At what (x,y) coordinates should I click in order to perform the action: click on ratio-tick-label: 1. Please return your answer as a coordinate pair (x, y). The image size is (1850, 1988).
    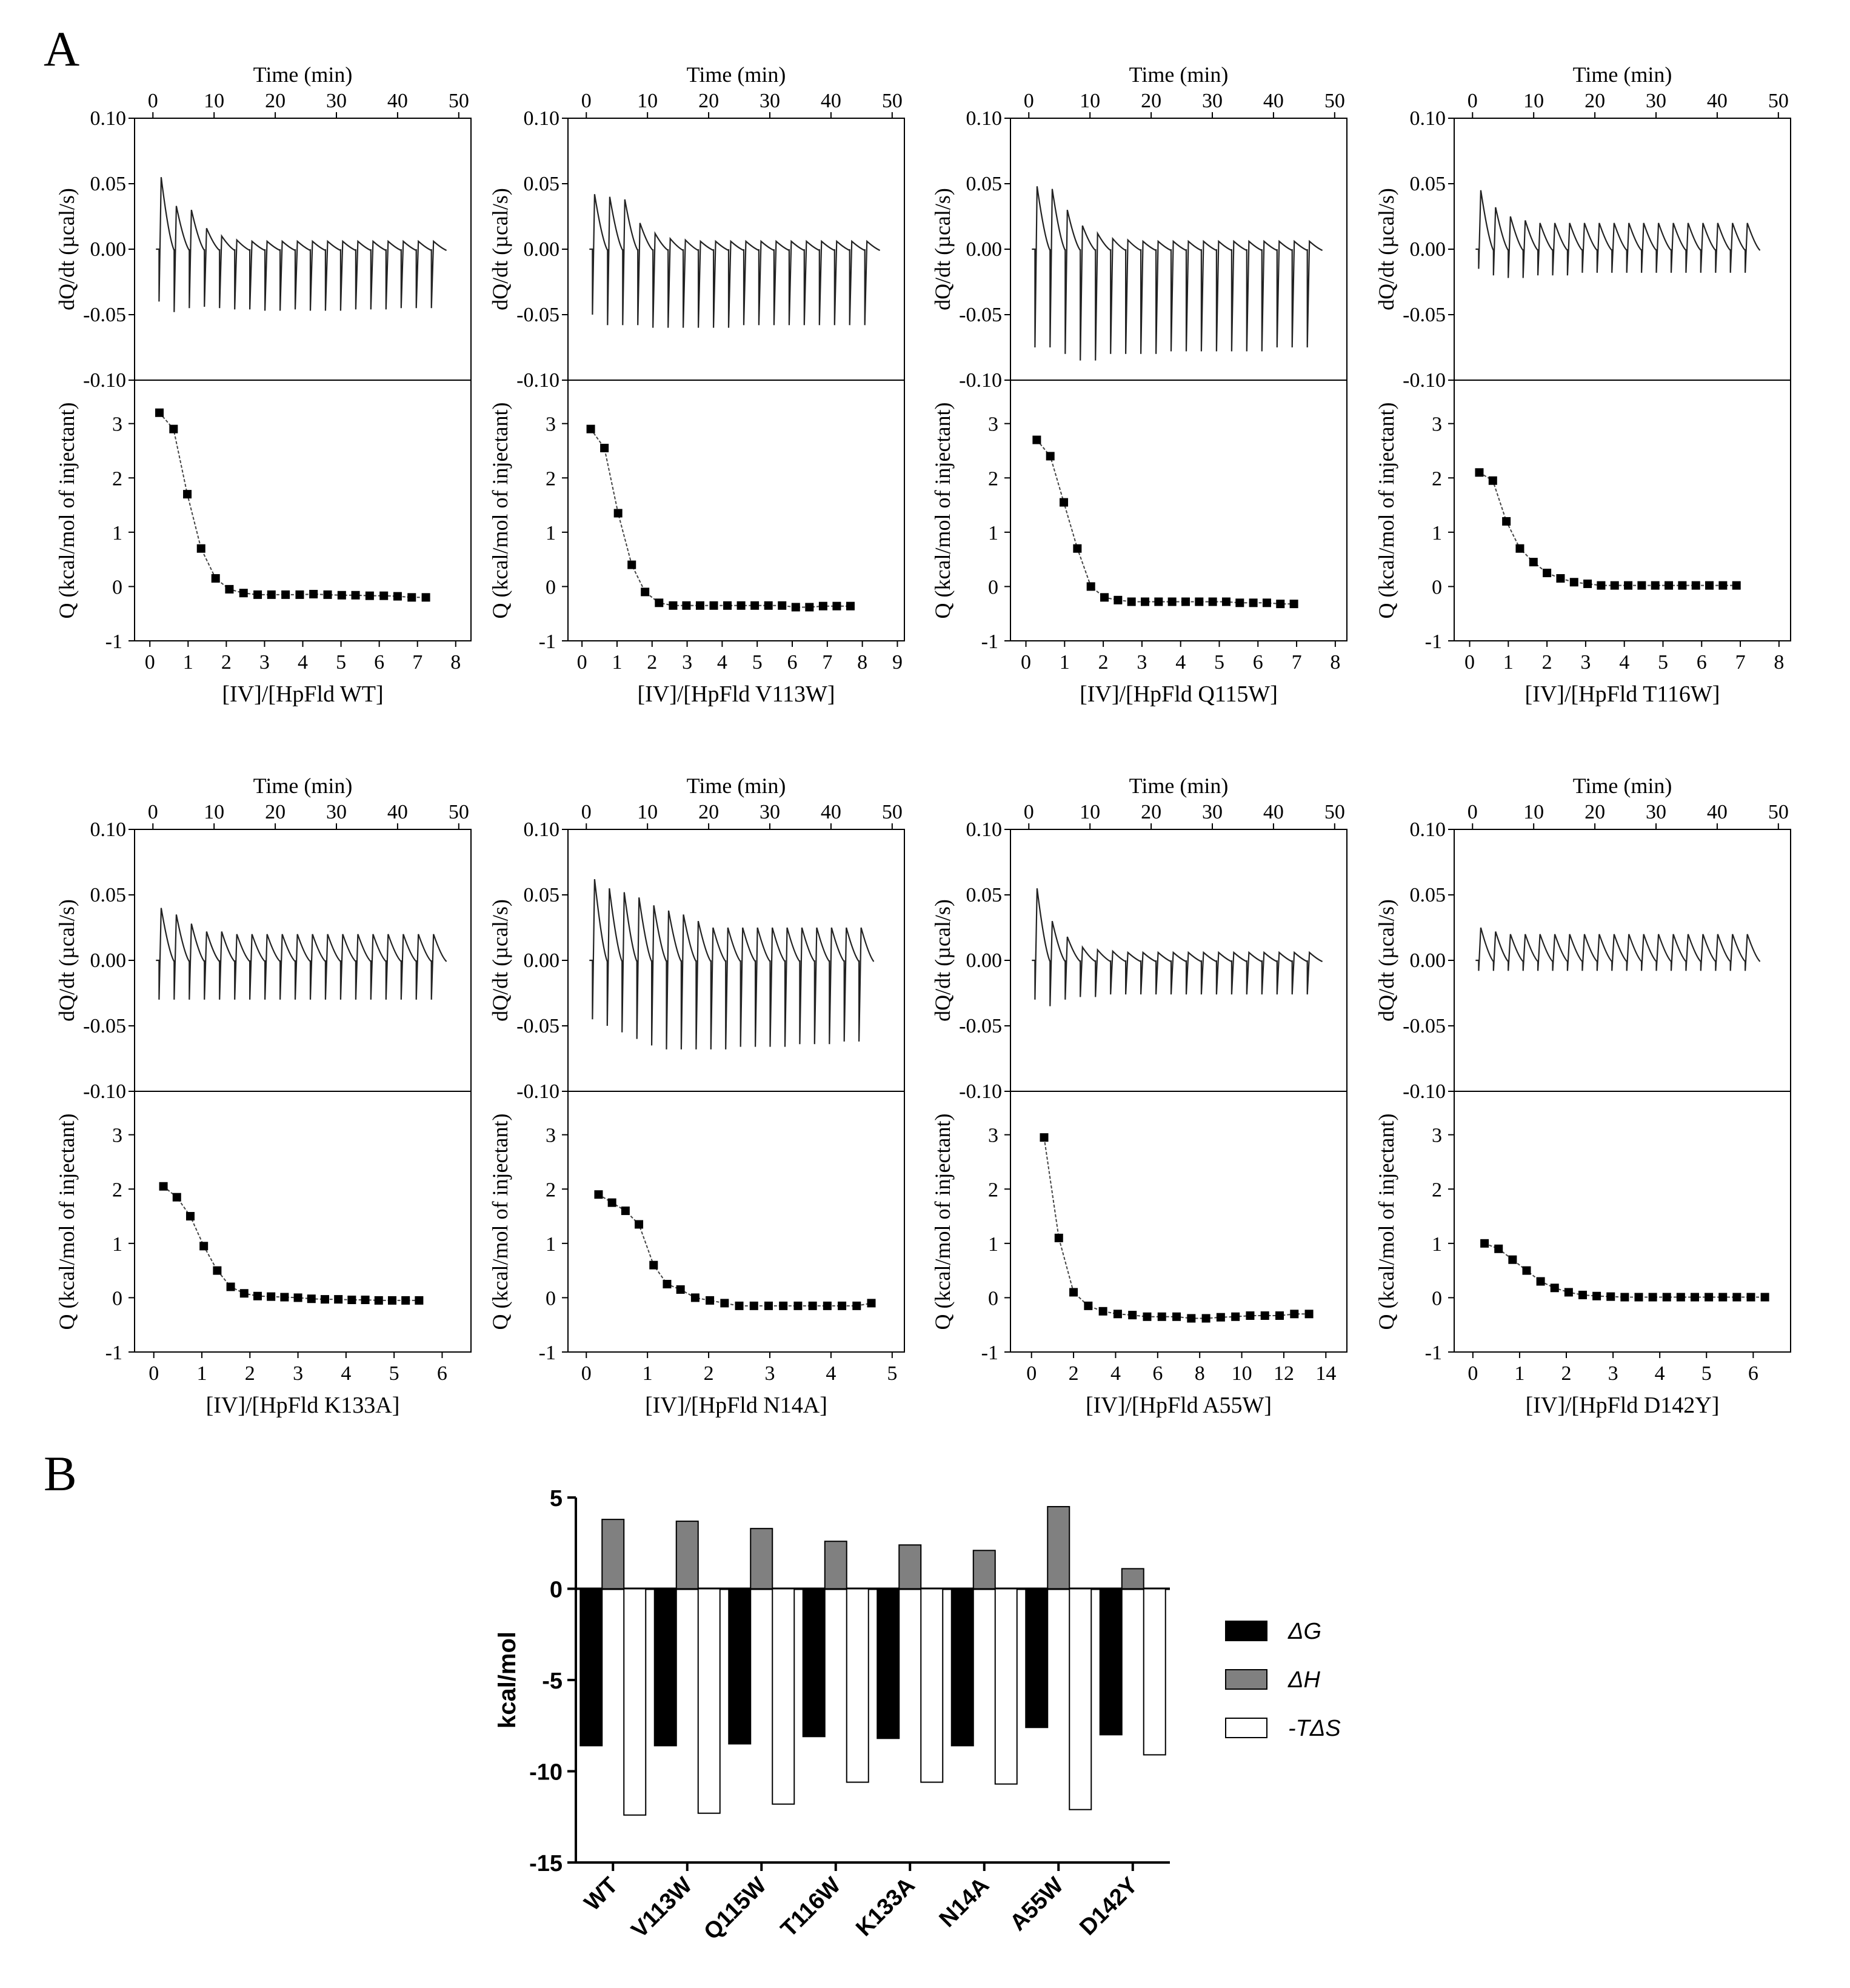
    Looking at the image, I should click on (617, 662).